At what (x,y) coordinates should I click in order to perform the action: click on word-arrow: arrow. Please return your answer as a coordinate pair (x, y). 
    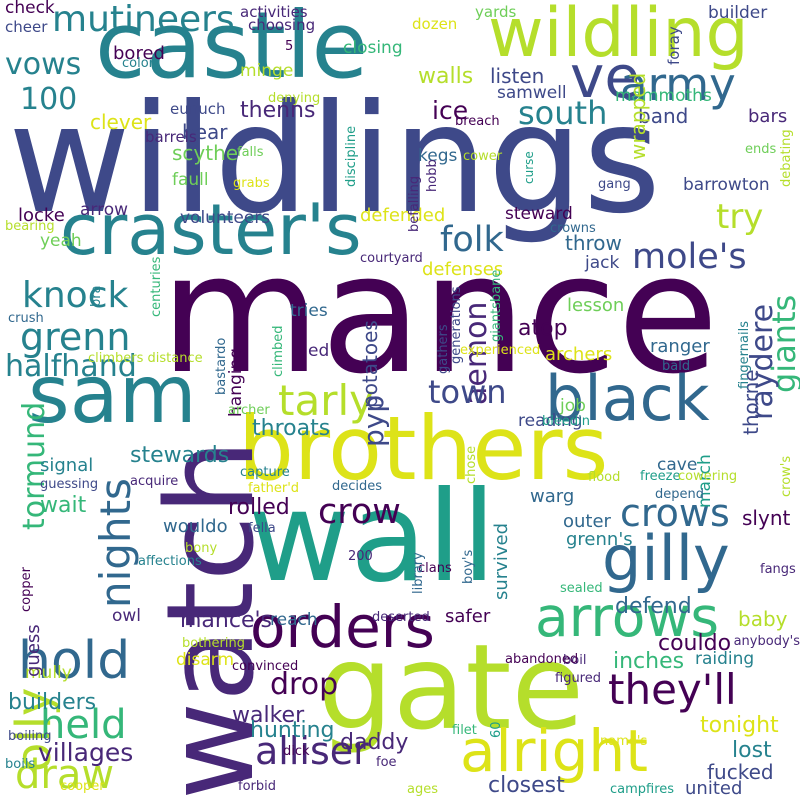
    Looking at the image, I should click on (104, 210).